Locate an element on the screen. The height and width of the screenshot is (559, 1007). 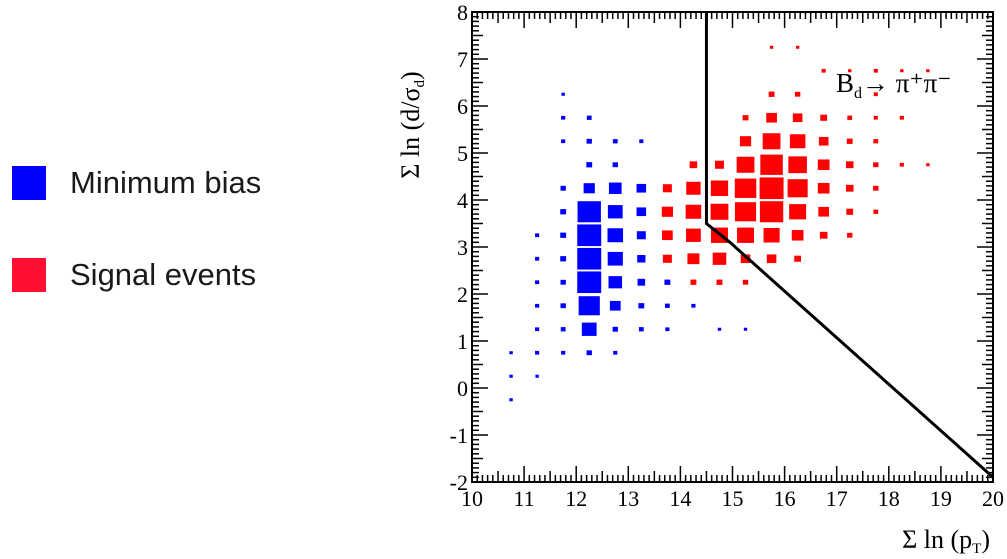
annotation-decay: Bd→ π⁺π⁻ is located at coordinates (894, 85).